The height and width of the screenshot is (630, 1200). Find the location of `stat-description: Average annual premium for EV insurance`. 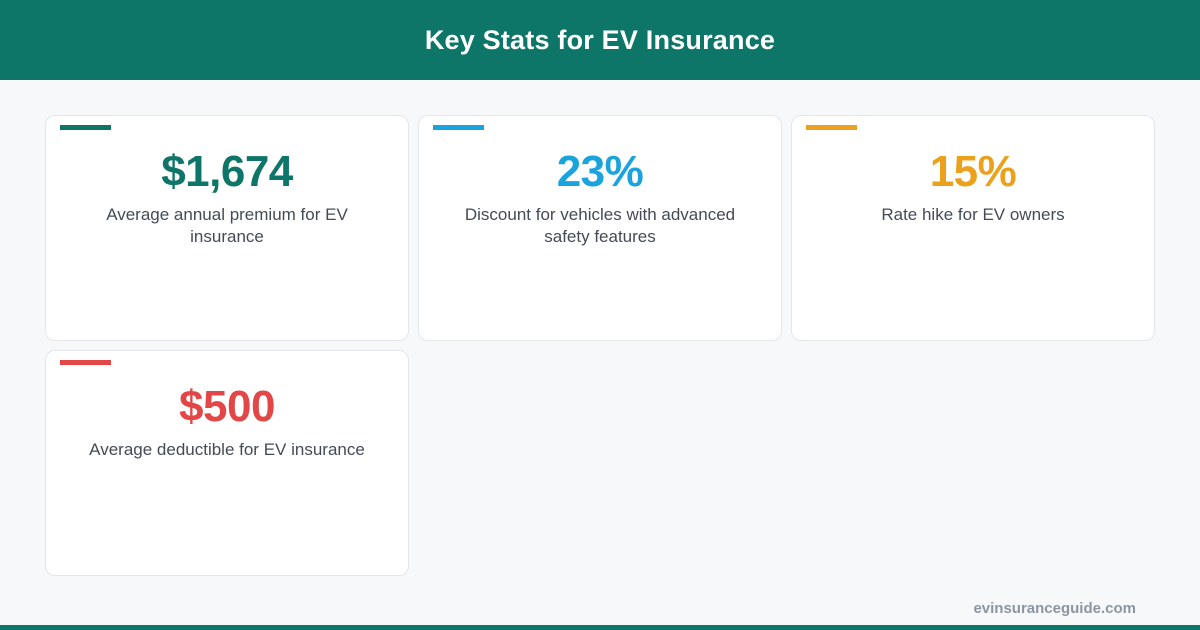

stat-description: Average annual premium for EV insurance is located at coordinates (227, 225).